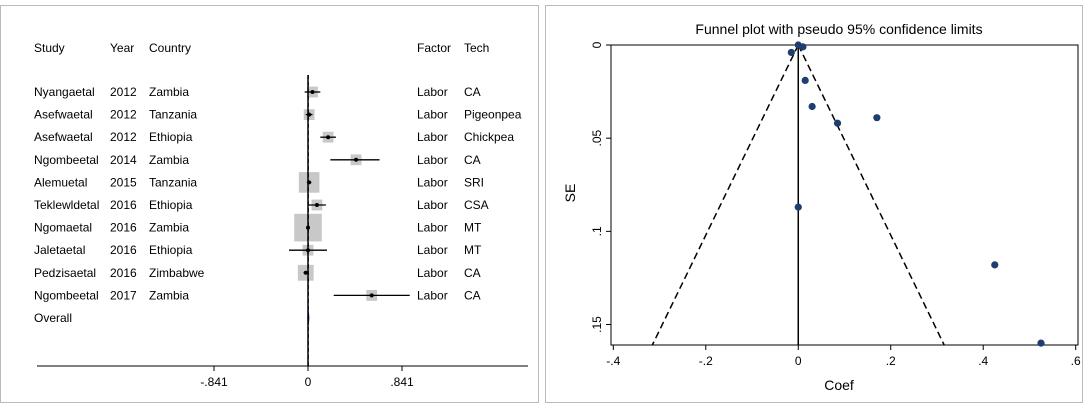  I want to click on forest-cell-study: Alemuetal, so click(60, 182).